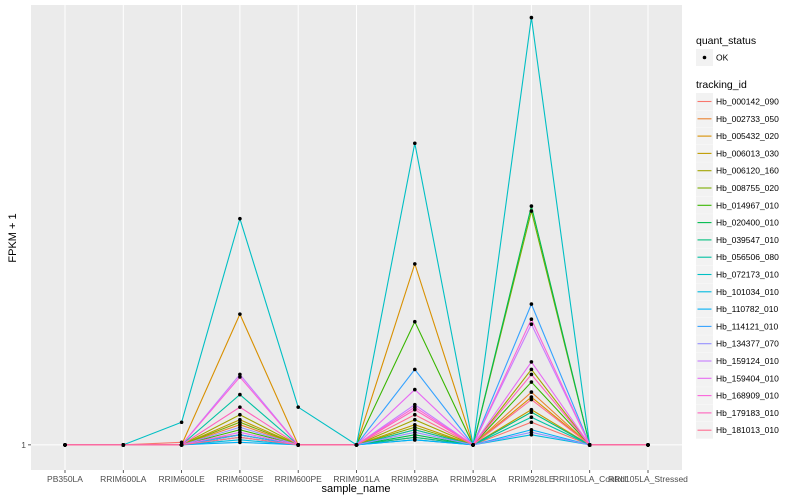  What do you see at coordinates (747, 275) in the screenshot?
I see `legend-label: Hb_072173_010` at bounding box center [747, 275].